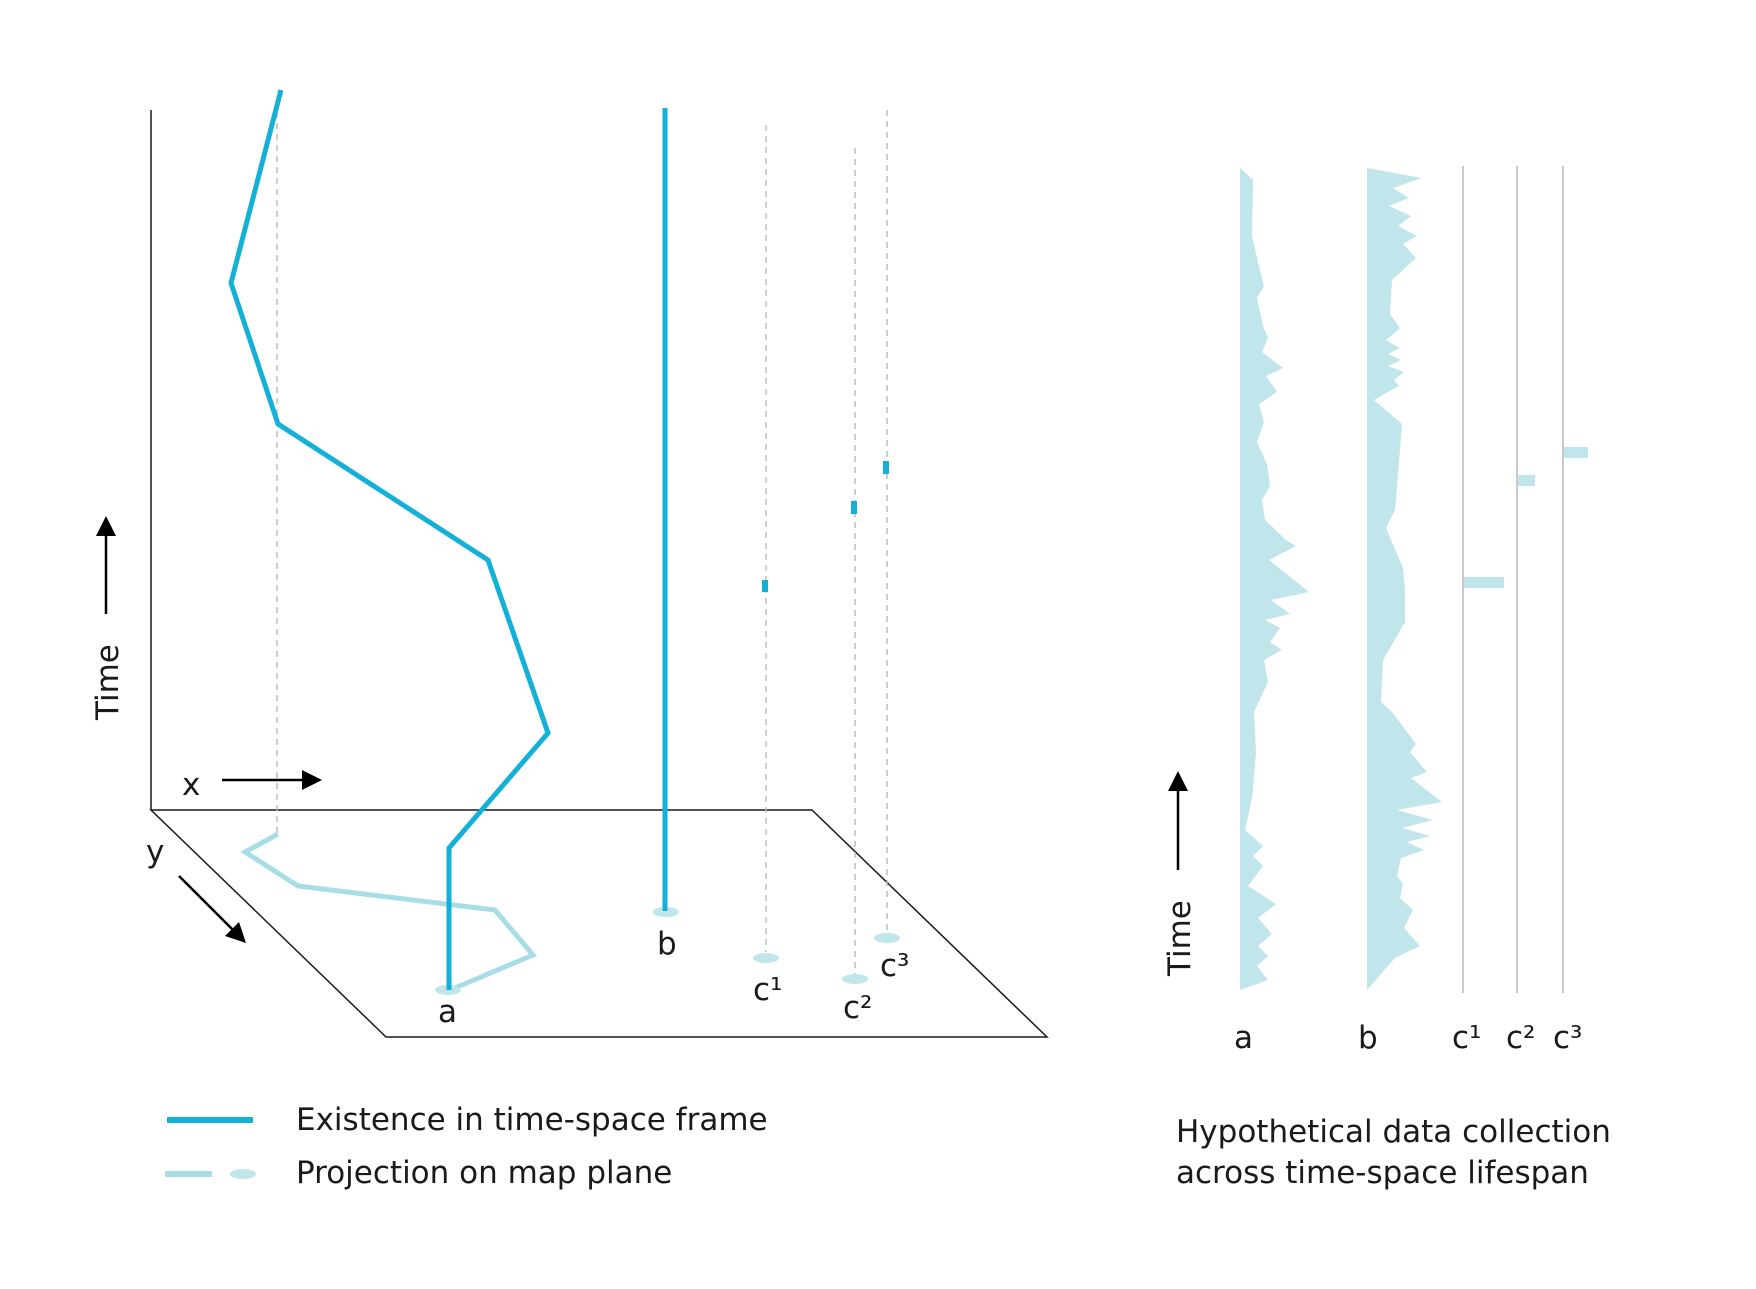 The width and height of the screenshot is (1756, 1289). I want to click on data-bar-c1, so click(1484, 582).